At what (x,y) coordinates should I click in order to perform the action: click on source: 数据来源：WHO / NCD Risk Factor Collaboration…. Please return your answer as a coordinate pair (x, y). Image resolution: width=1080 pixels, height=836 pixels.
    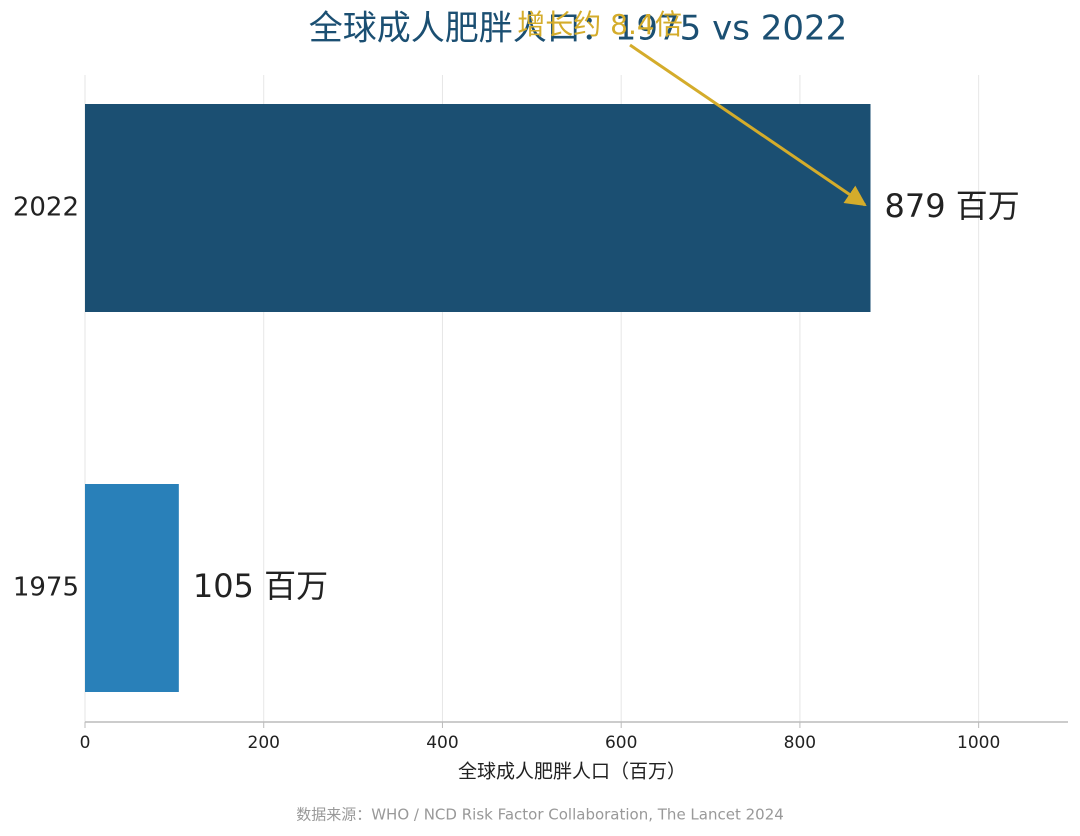
    Looking at the image, I should click on (540, 815).